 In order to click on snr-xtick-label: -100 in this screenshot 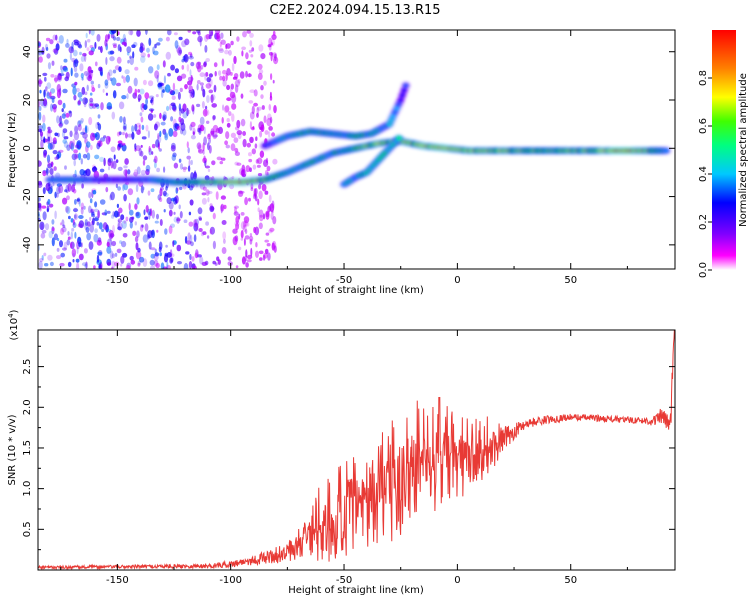, I will do `click(230, 580)`.